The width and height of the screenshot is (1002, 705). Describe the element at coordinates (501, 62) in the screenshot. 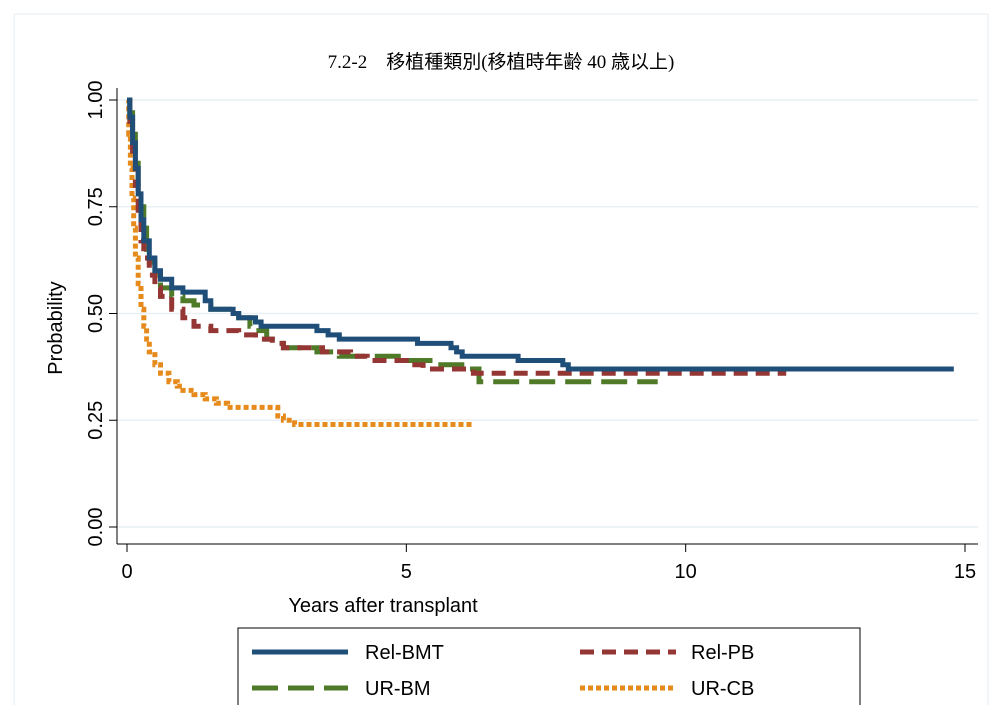

I see `chart-title: 7.2-2 移植種類別(移植時年齢 40 歳以上)` at that location.